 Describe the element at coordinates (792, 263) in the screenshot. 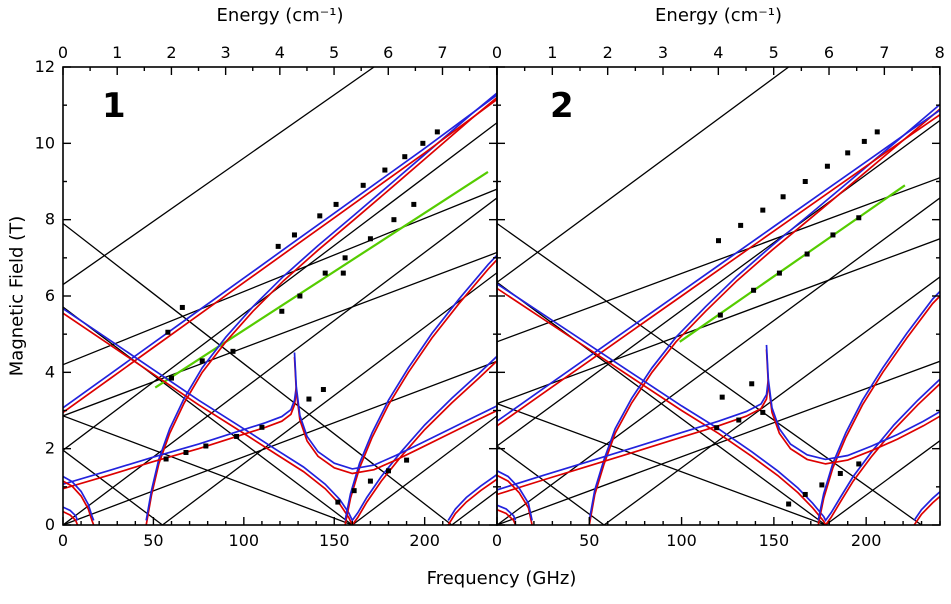

I see `green-fit-line` at that location.